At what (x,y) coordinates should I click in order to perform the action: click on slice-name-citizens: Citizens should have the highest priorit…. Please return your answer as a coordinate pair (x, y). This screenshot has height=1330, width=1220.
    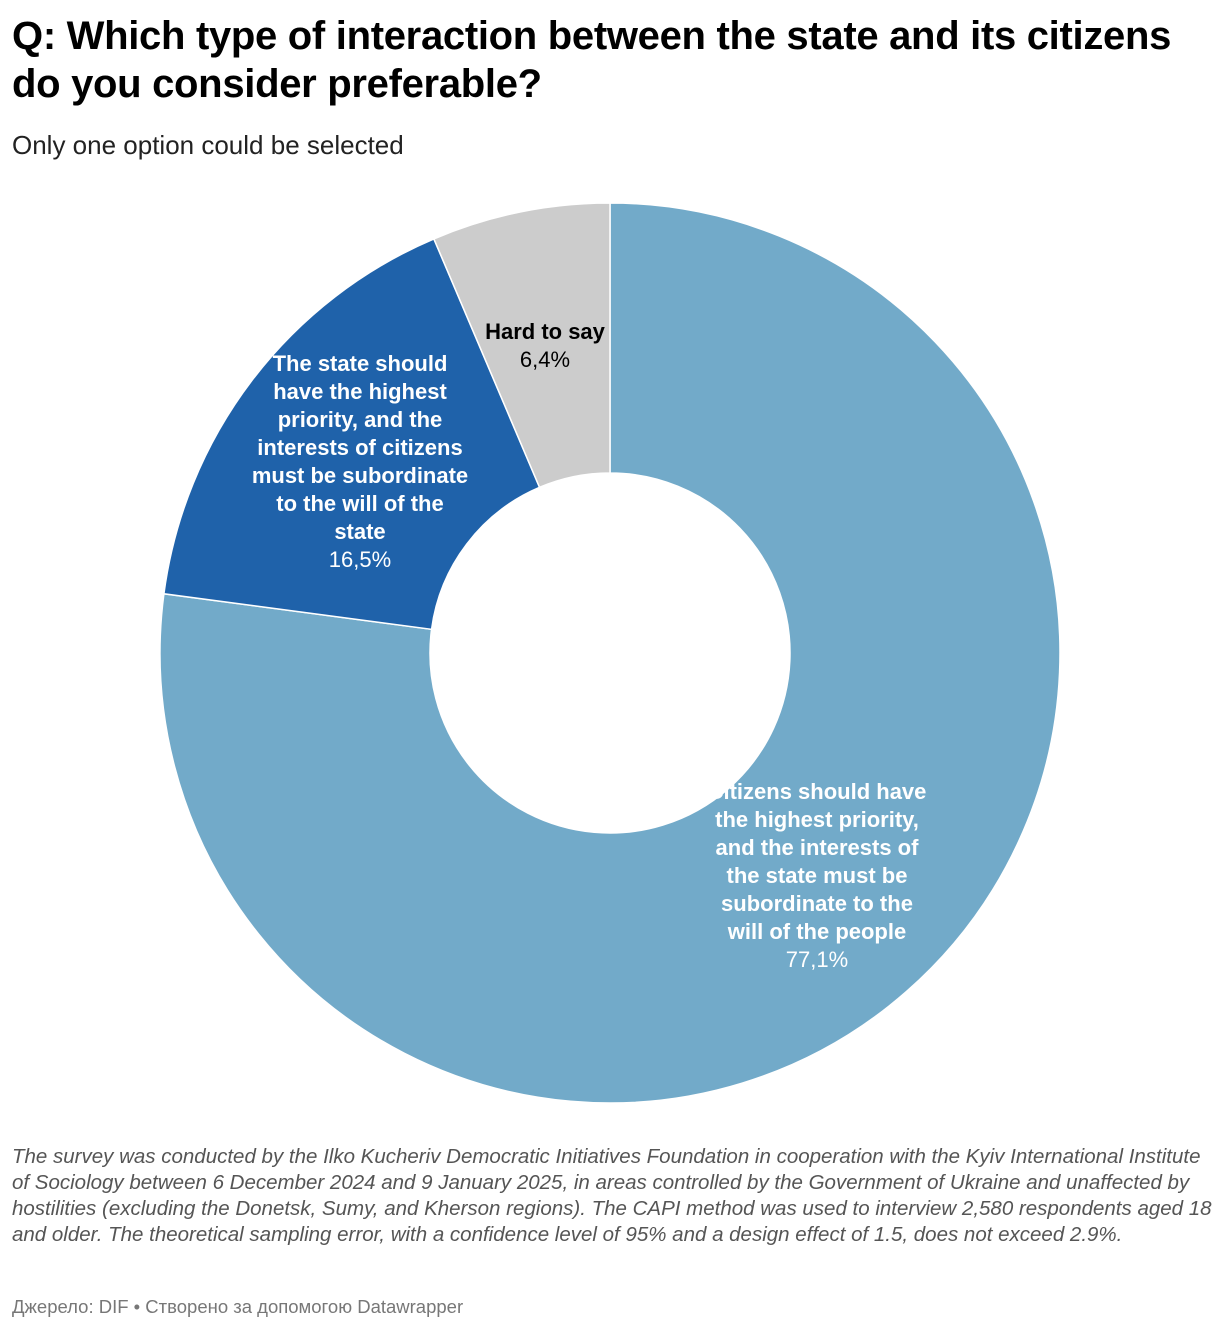
    Looking at the image, I should click on (817, 861).